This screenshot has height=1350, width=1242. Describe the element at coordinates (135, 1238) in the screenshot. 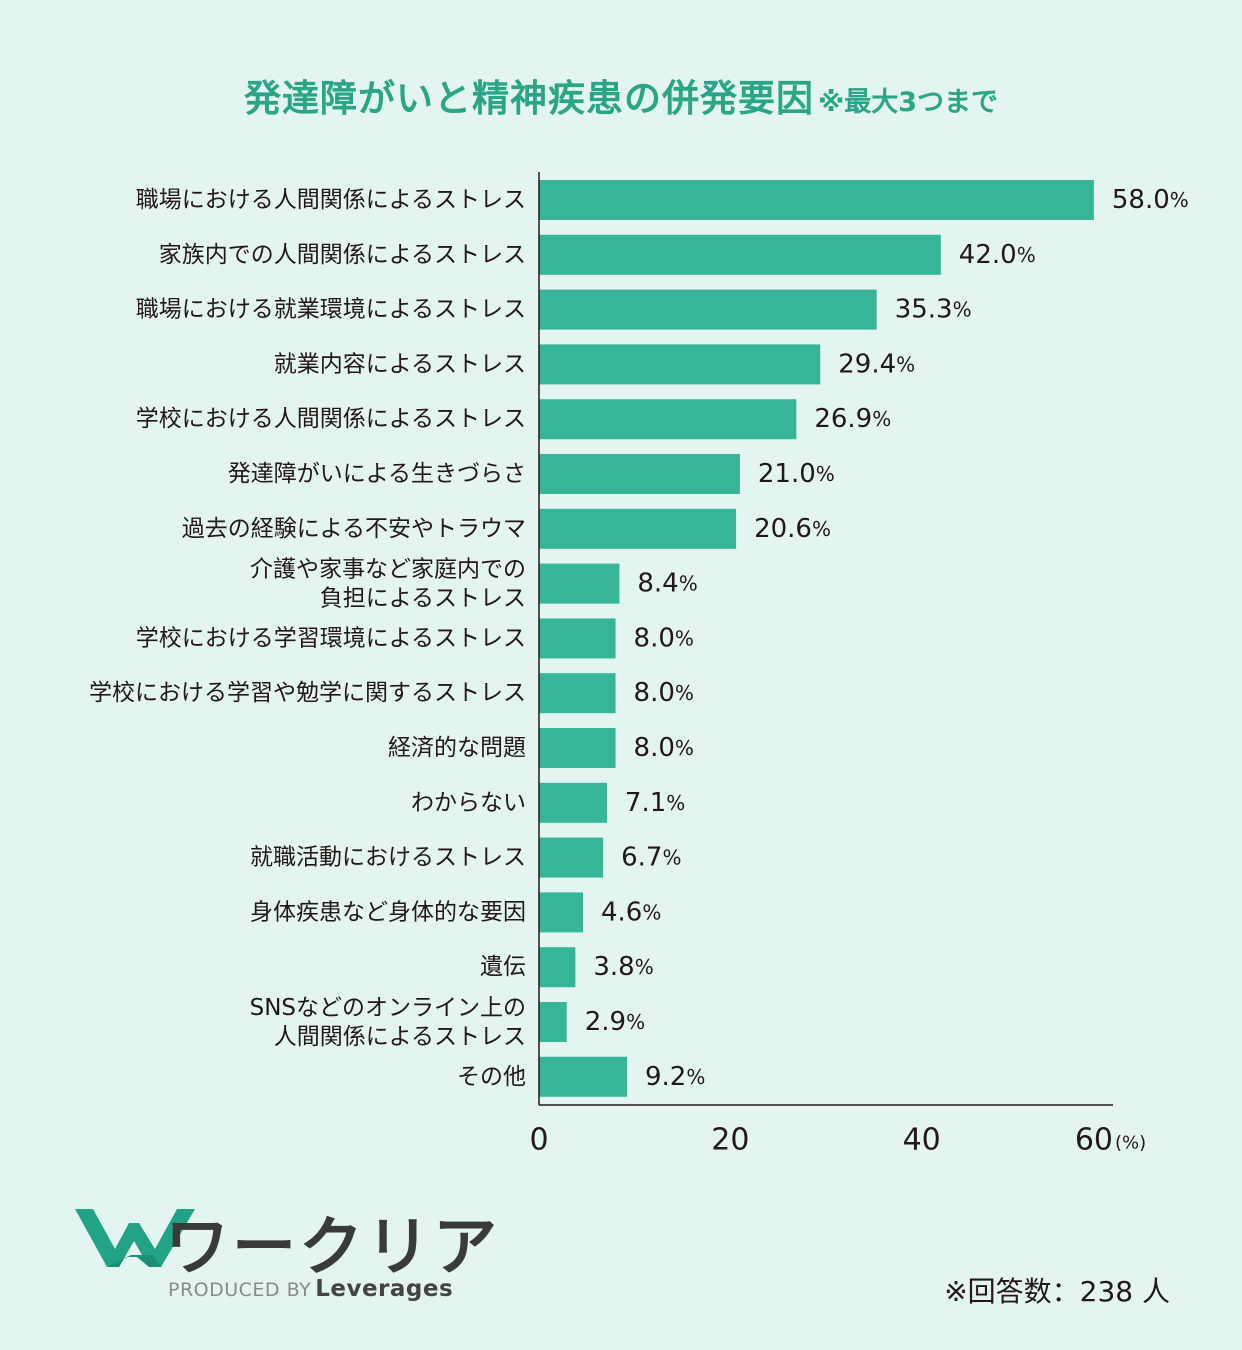

I see `w-logo-icon` at that location.